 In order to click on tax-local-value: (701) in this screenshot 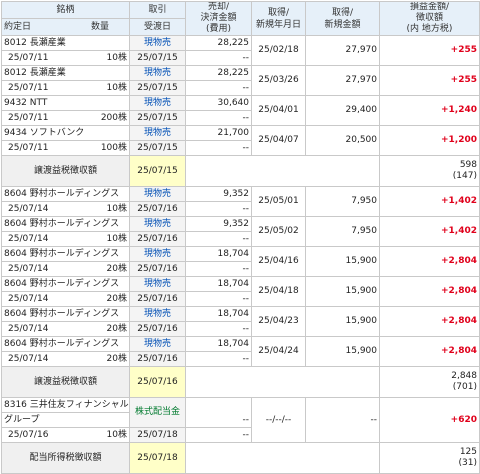, I will do `click(464, 387)`.